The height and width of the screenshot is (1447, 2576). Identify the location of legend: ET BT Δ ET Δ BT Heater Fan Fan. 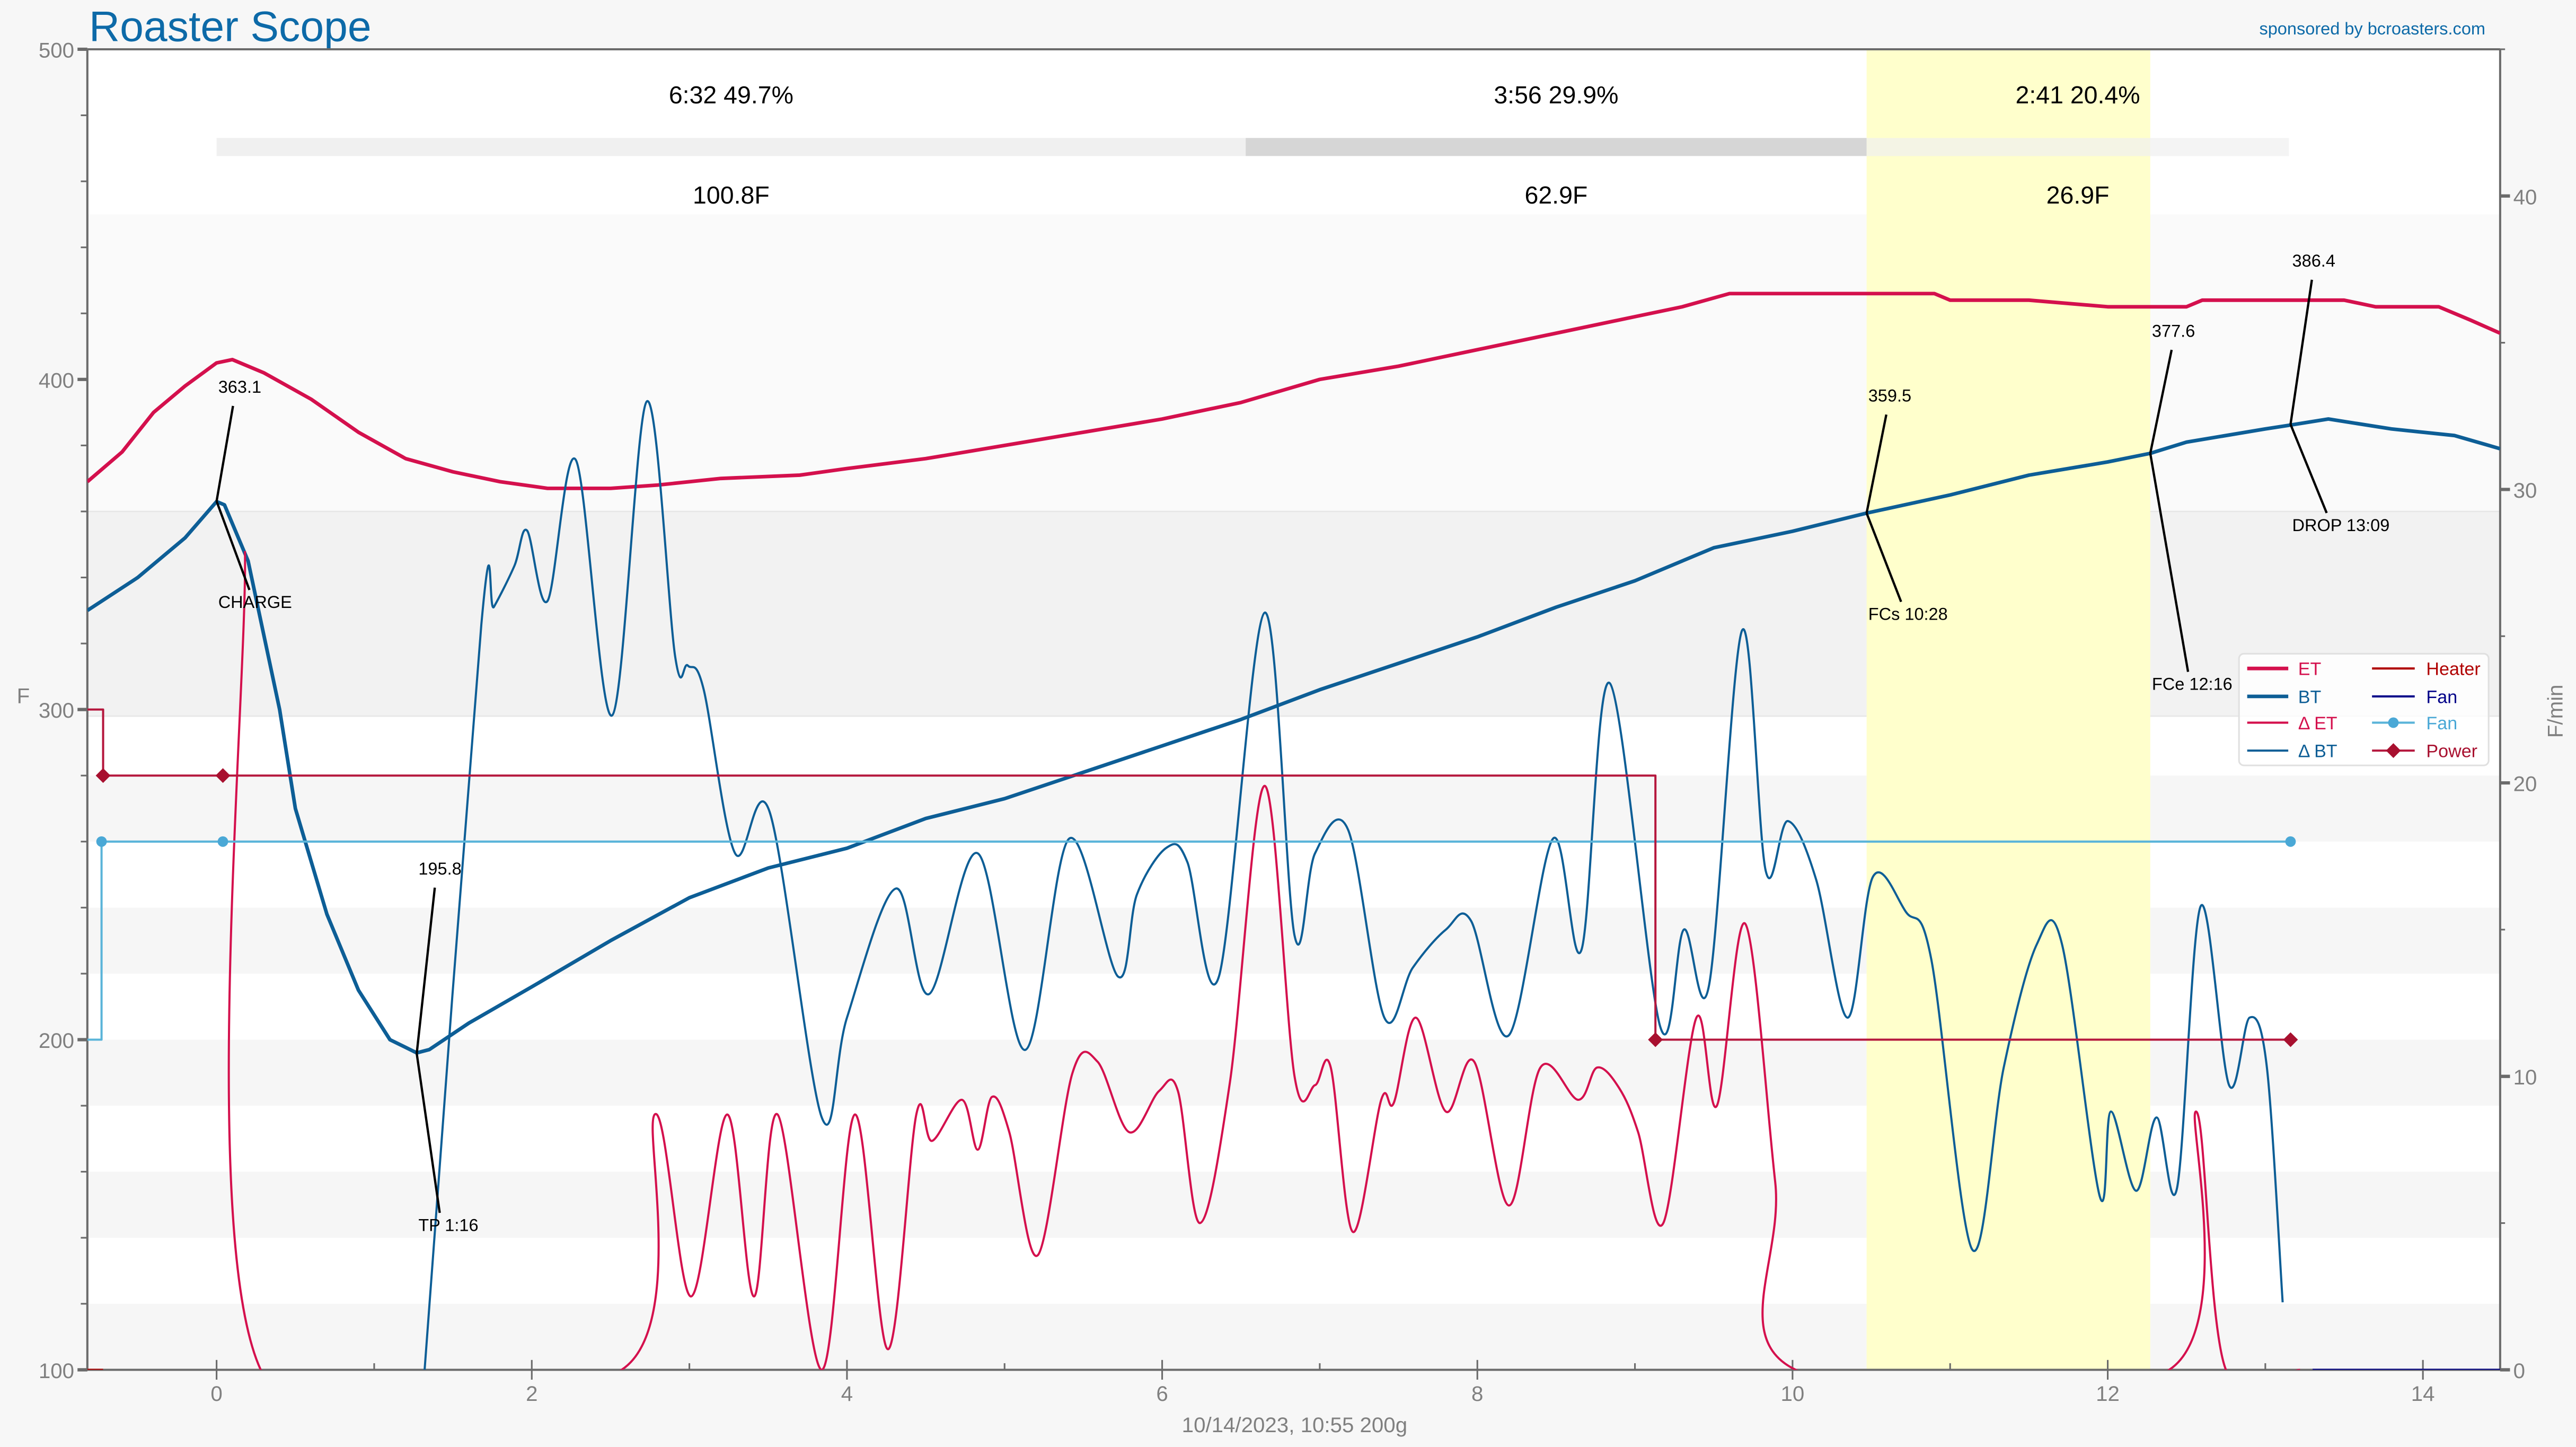
(2364, 709).